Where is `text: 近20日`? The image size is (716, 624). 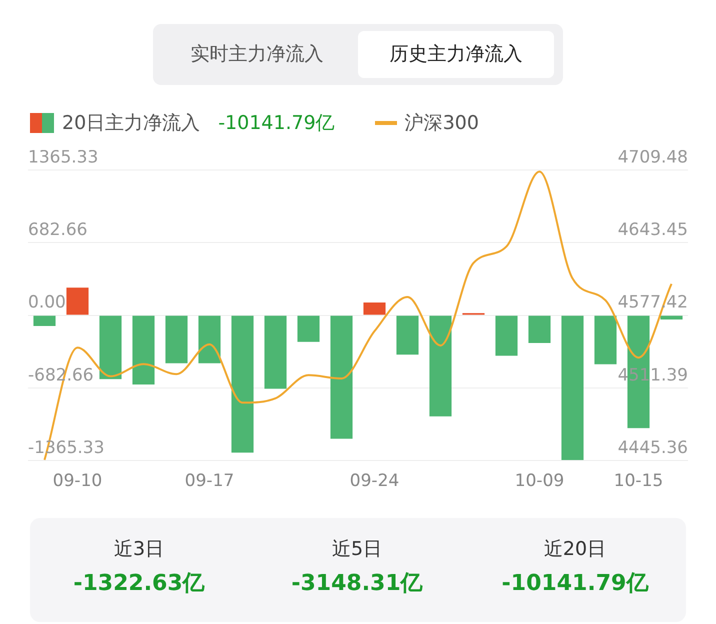
text: 近20日 is located at coordinates (575, 549).